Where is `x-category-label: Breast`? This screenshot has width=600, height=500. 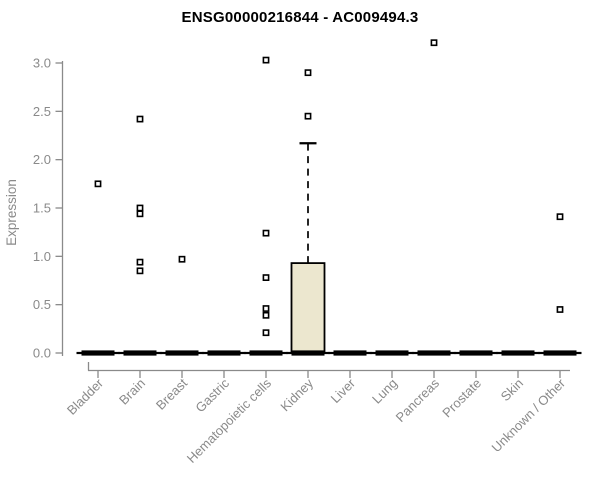
x-category-label: Breast is located at coordinates (171, 393).